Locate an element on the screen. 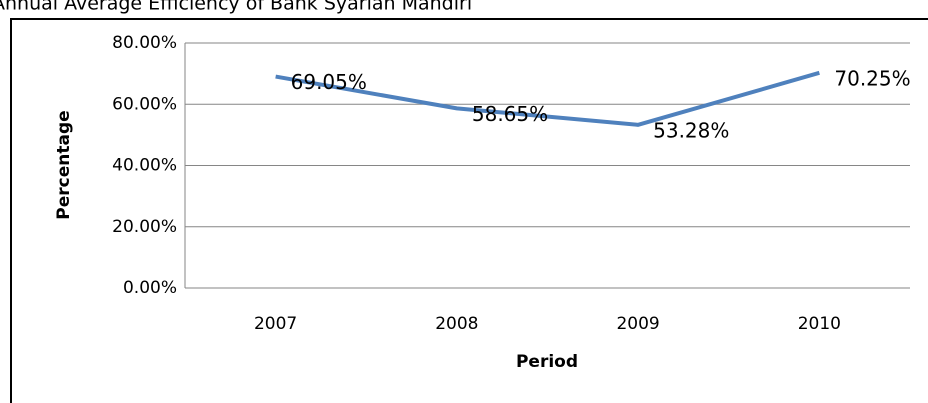 The image size is (928, 403). y-tick-label: 80.00% is located at coordinates (144, 43).